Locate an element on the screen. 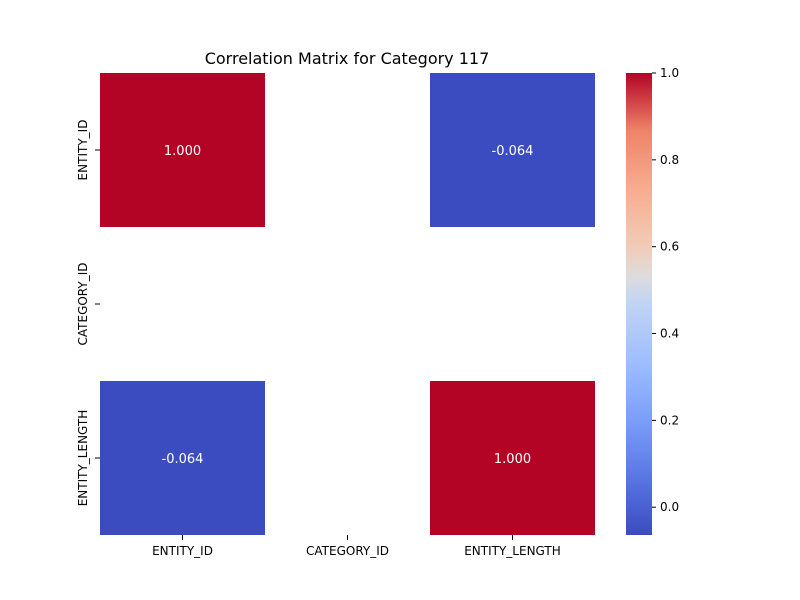  colorbar-tick-label: 0.6 is located at coordinates (669, 247).